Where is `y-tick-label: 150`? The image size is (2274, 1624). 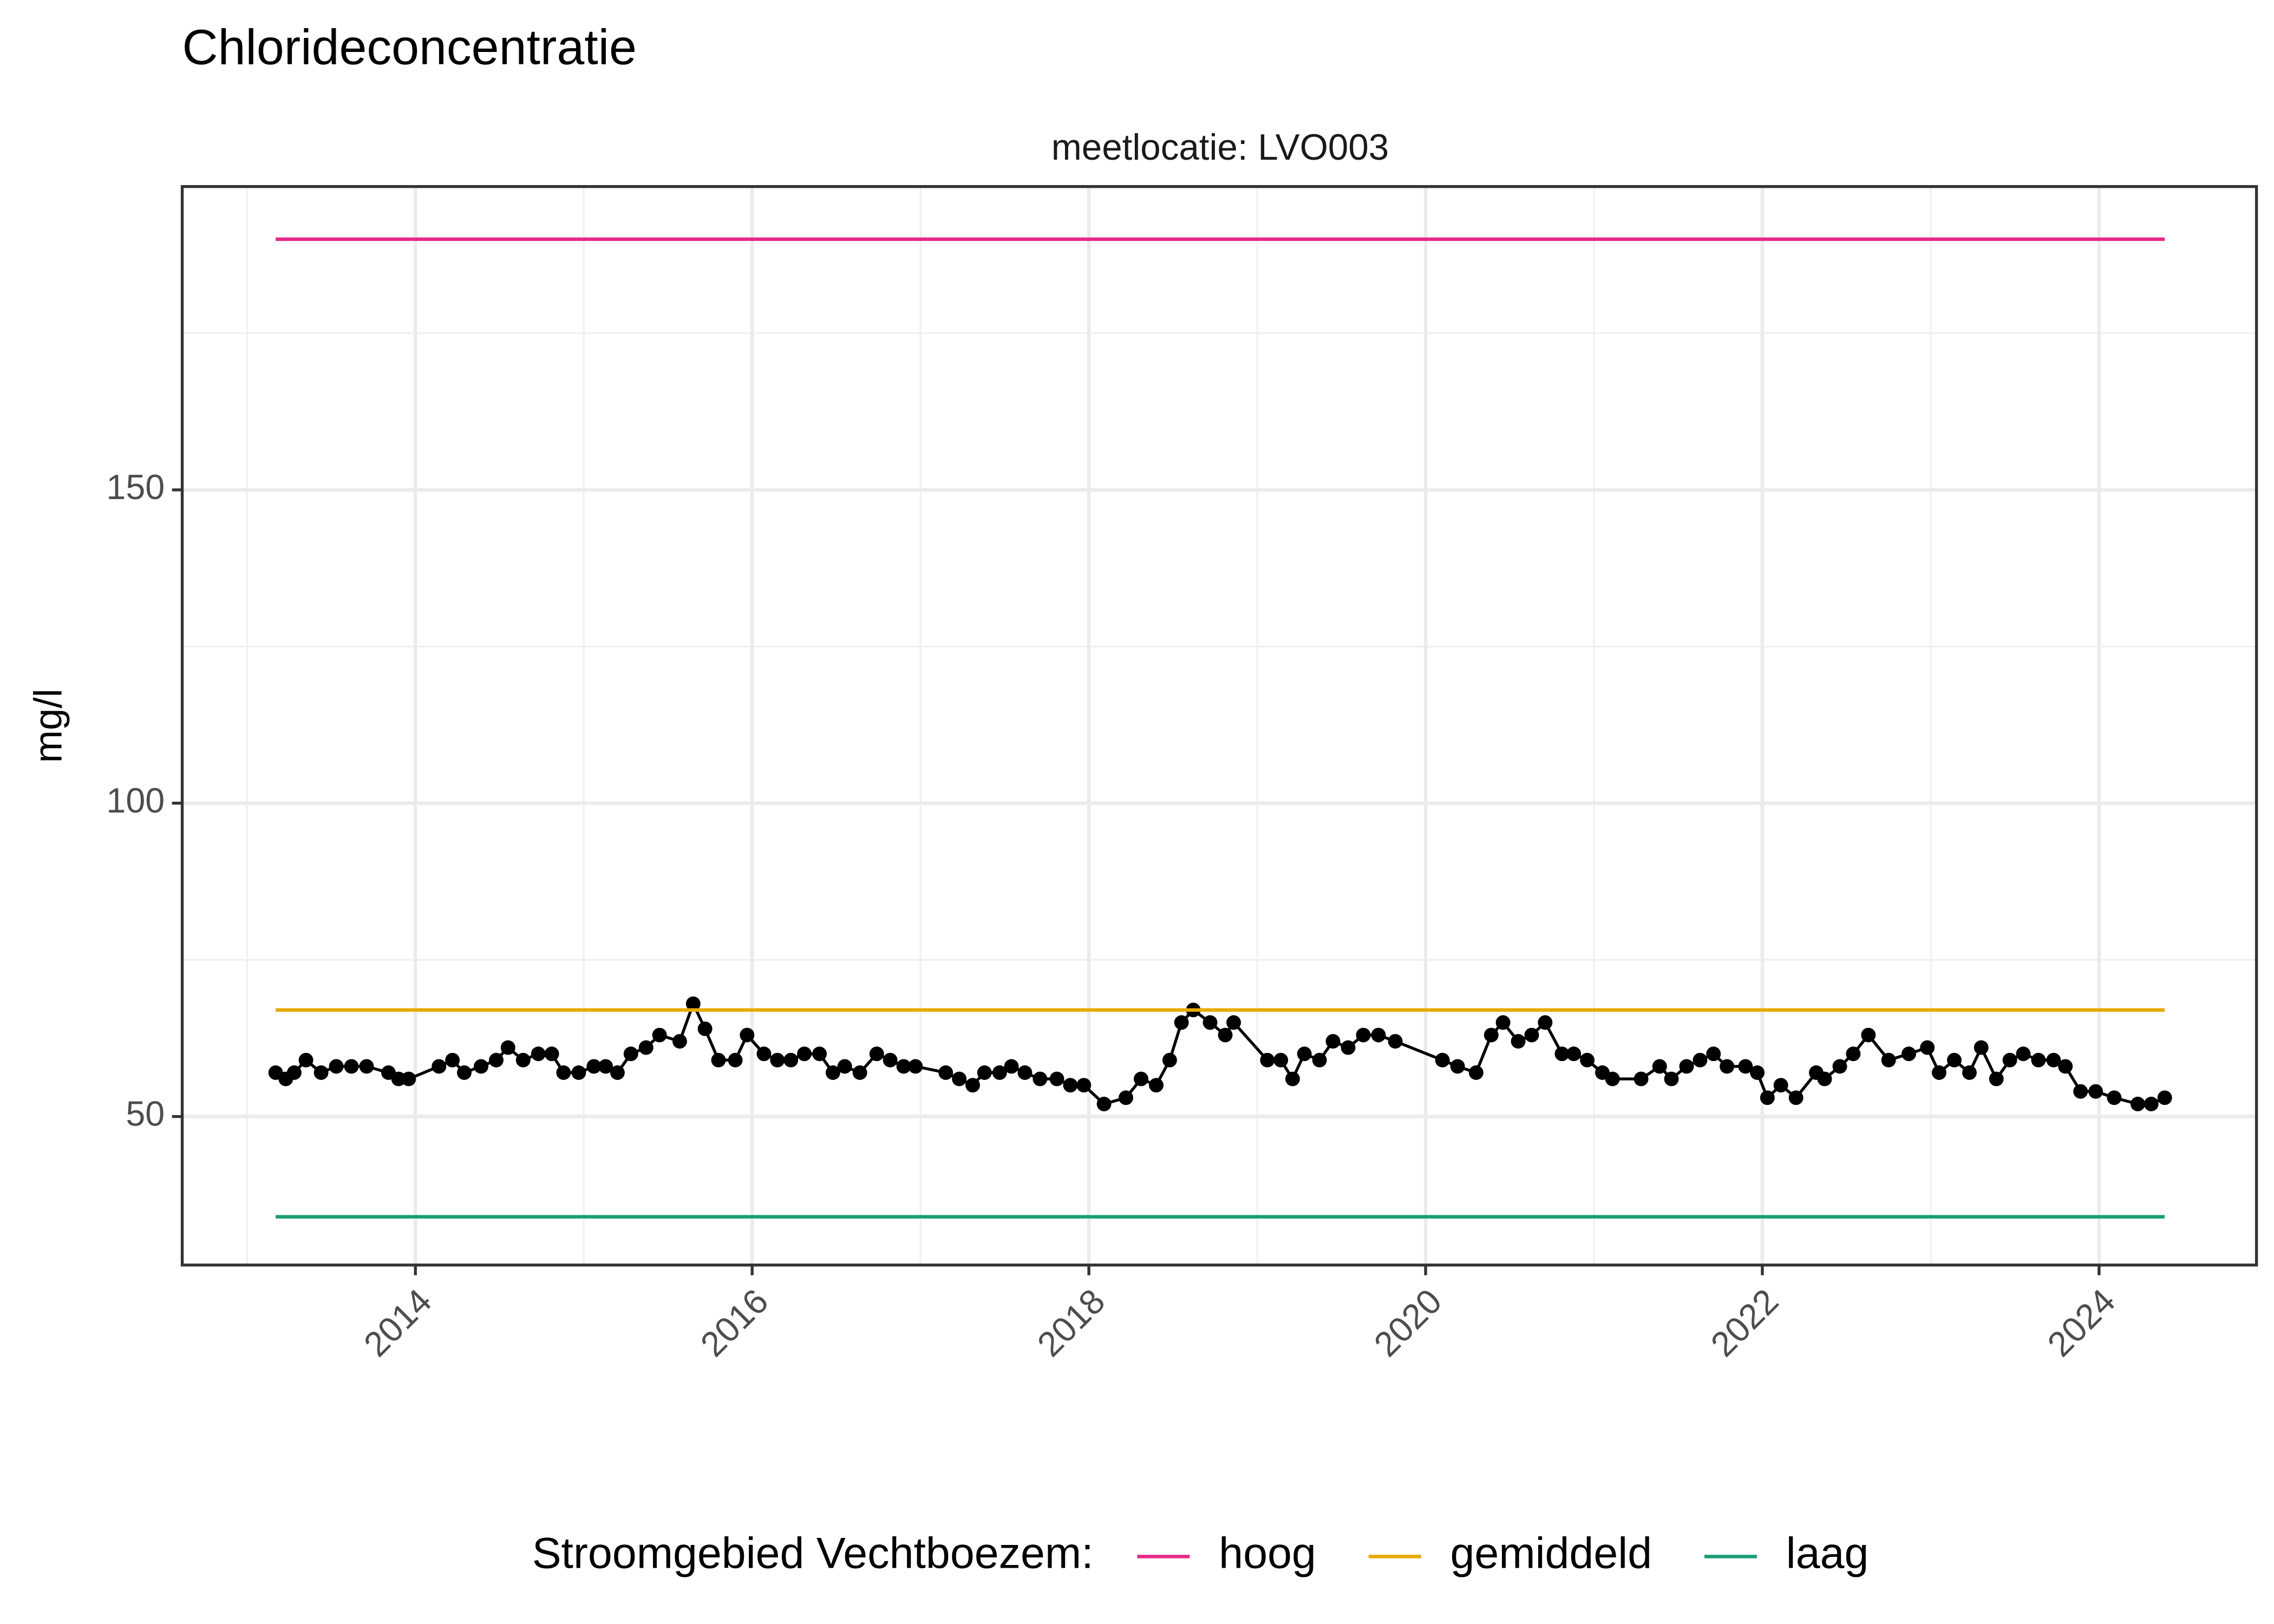 y-tick-label: 150 is located at coordinates (135, 488).